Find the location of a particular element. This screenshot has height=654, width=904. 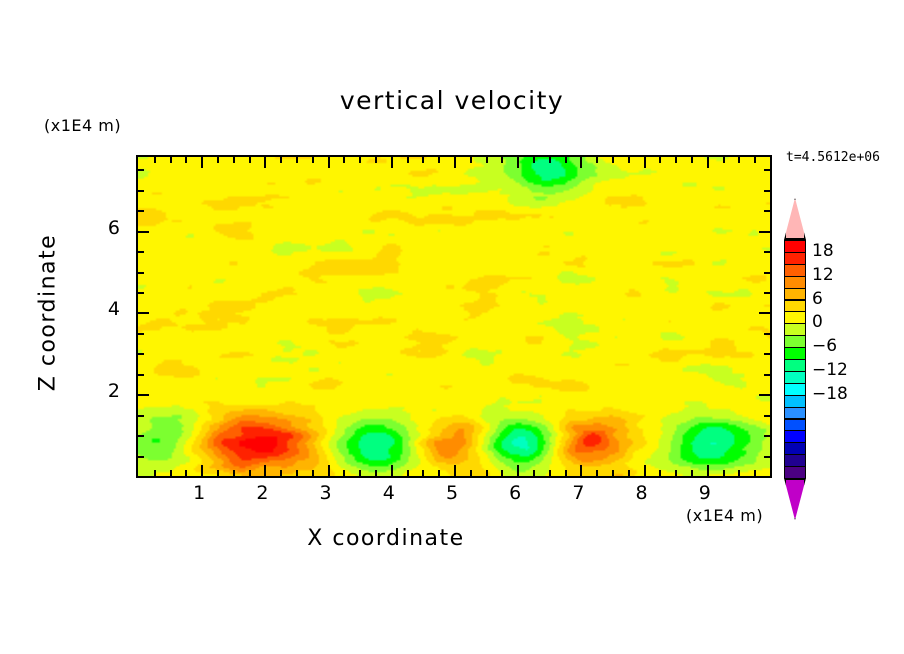

x-axis-title: X coordinate is located at coordinates (386, 538).